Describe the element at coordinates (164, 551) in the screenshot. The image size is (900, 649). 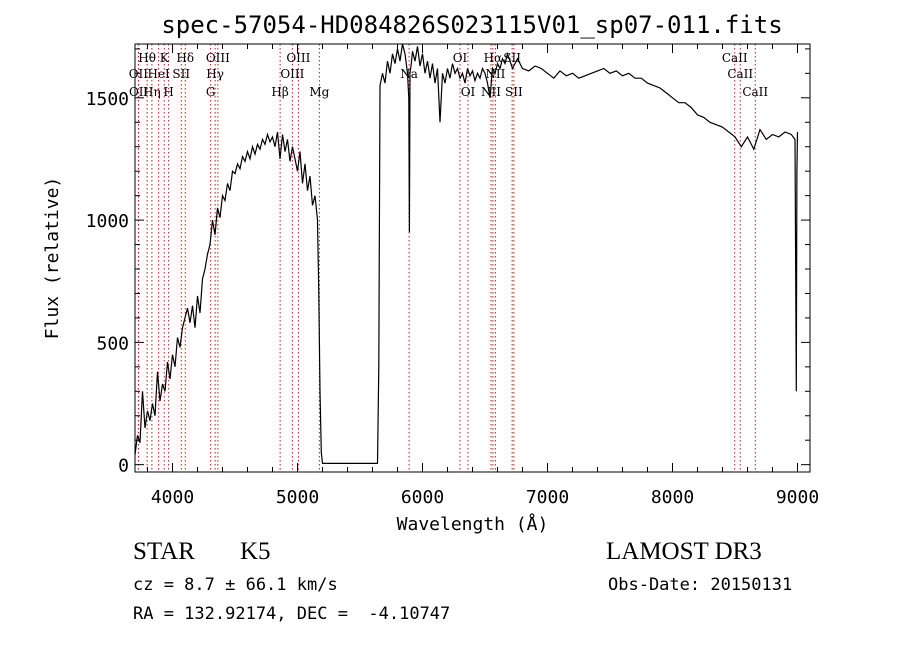
I see `object-type-label: STAR` at that location.